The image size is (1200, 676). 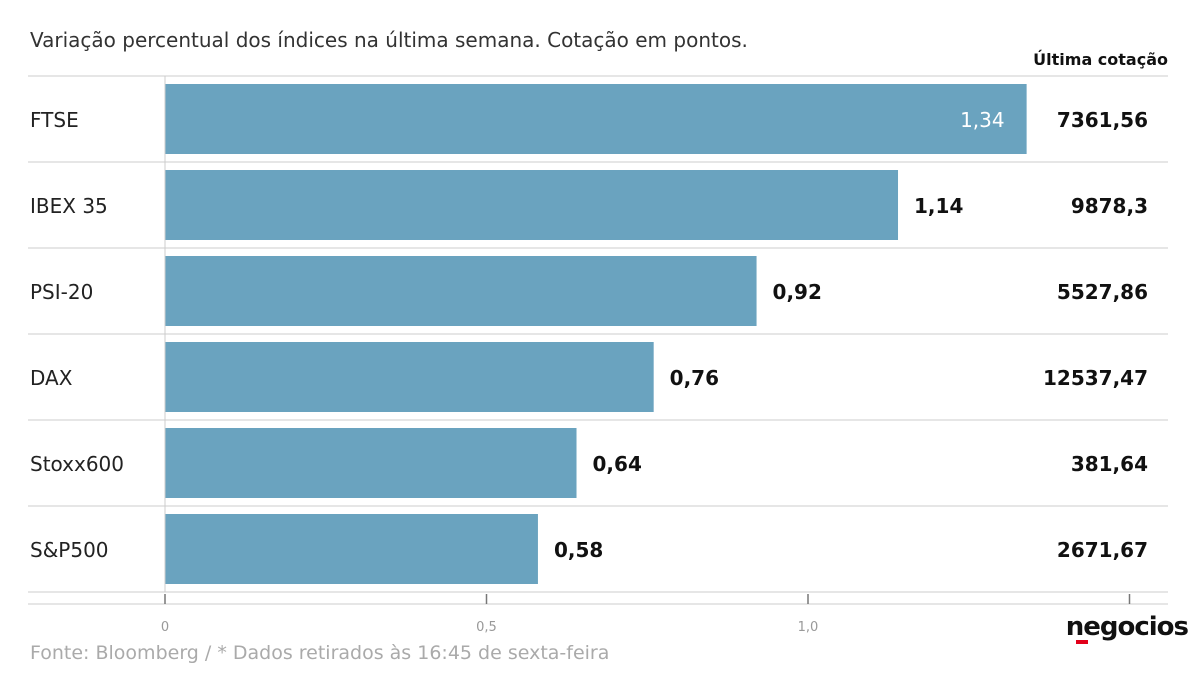 I want to click on last-quote-value: 5527,86, so click(x=1102, y=292).